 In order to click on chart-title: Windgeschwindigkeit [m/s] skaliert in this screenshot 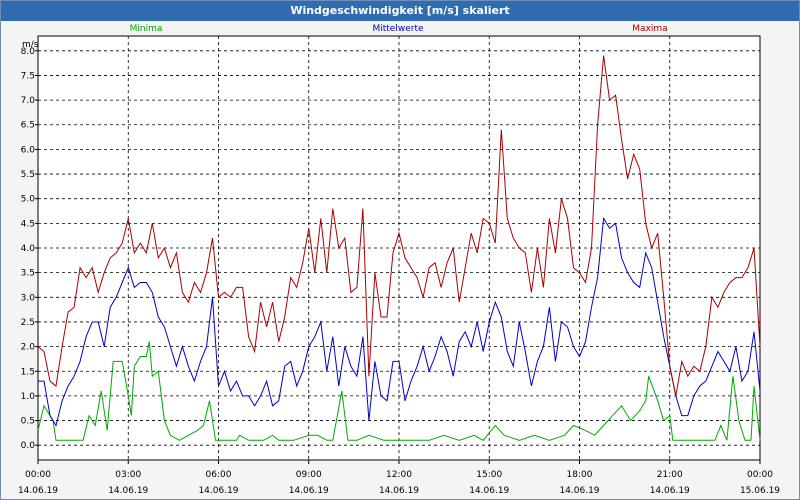, I will do `click(400, 11)`.